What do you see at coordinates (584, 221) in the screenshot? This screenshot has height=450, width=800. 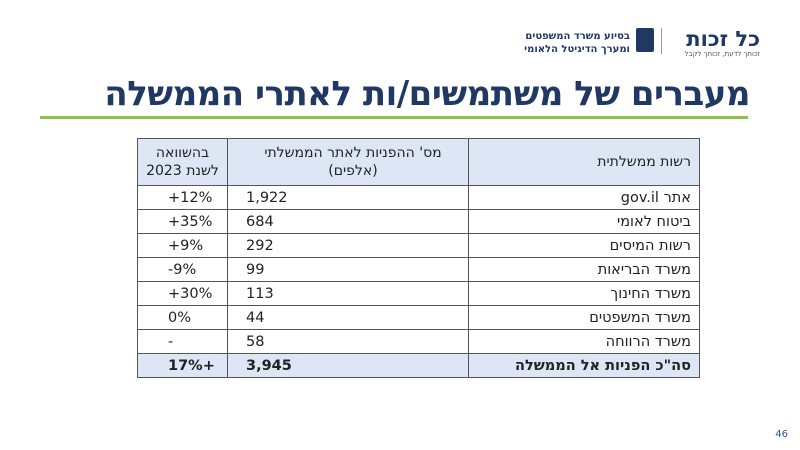 I see `table-cell: ביטוח לאומי` at bounding box center [584, 221].